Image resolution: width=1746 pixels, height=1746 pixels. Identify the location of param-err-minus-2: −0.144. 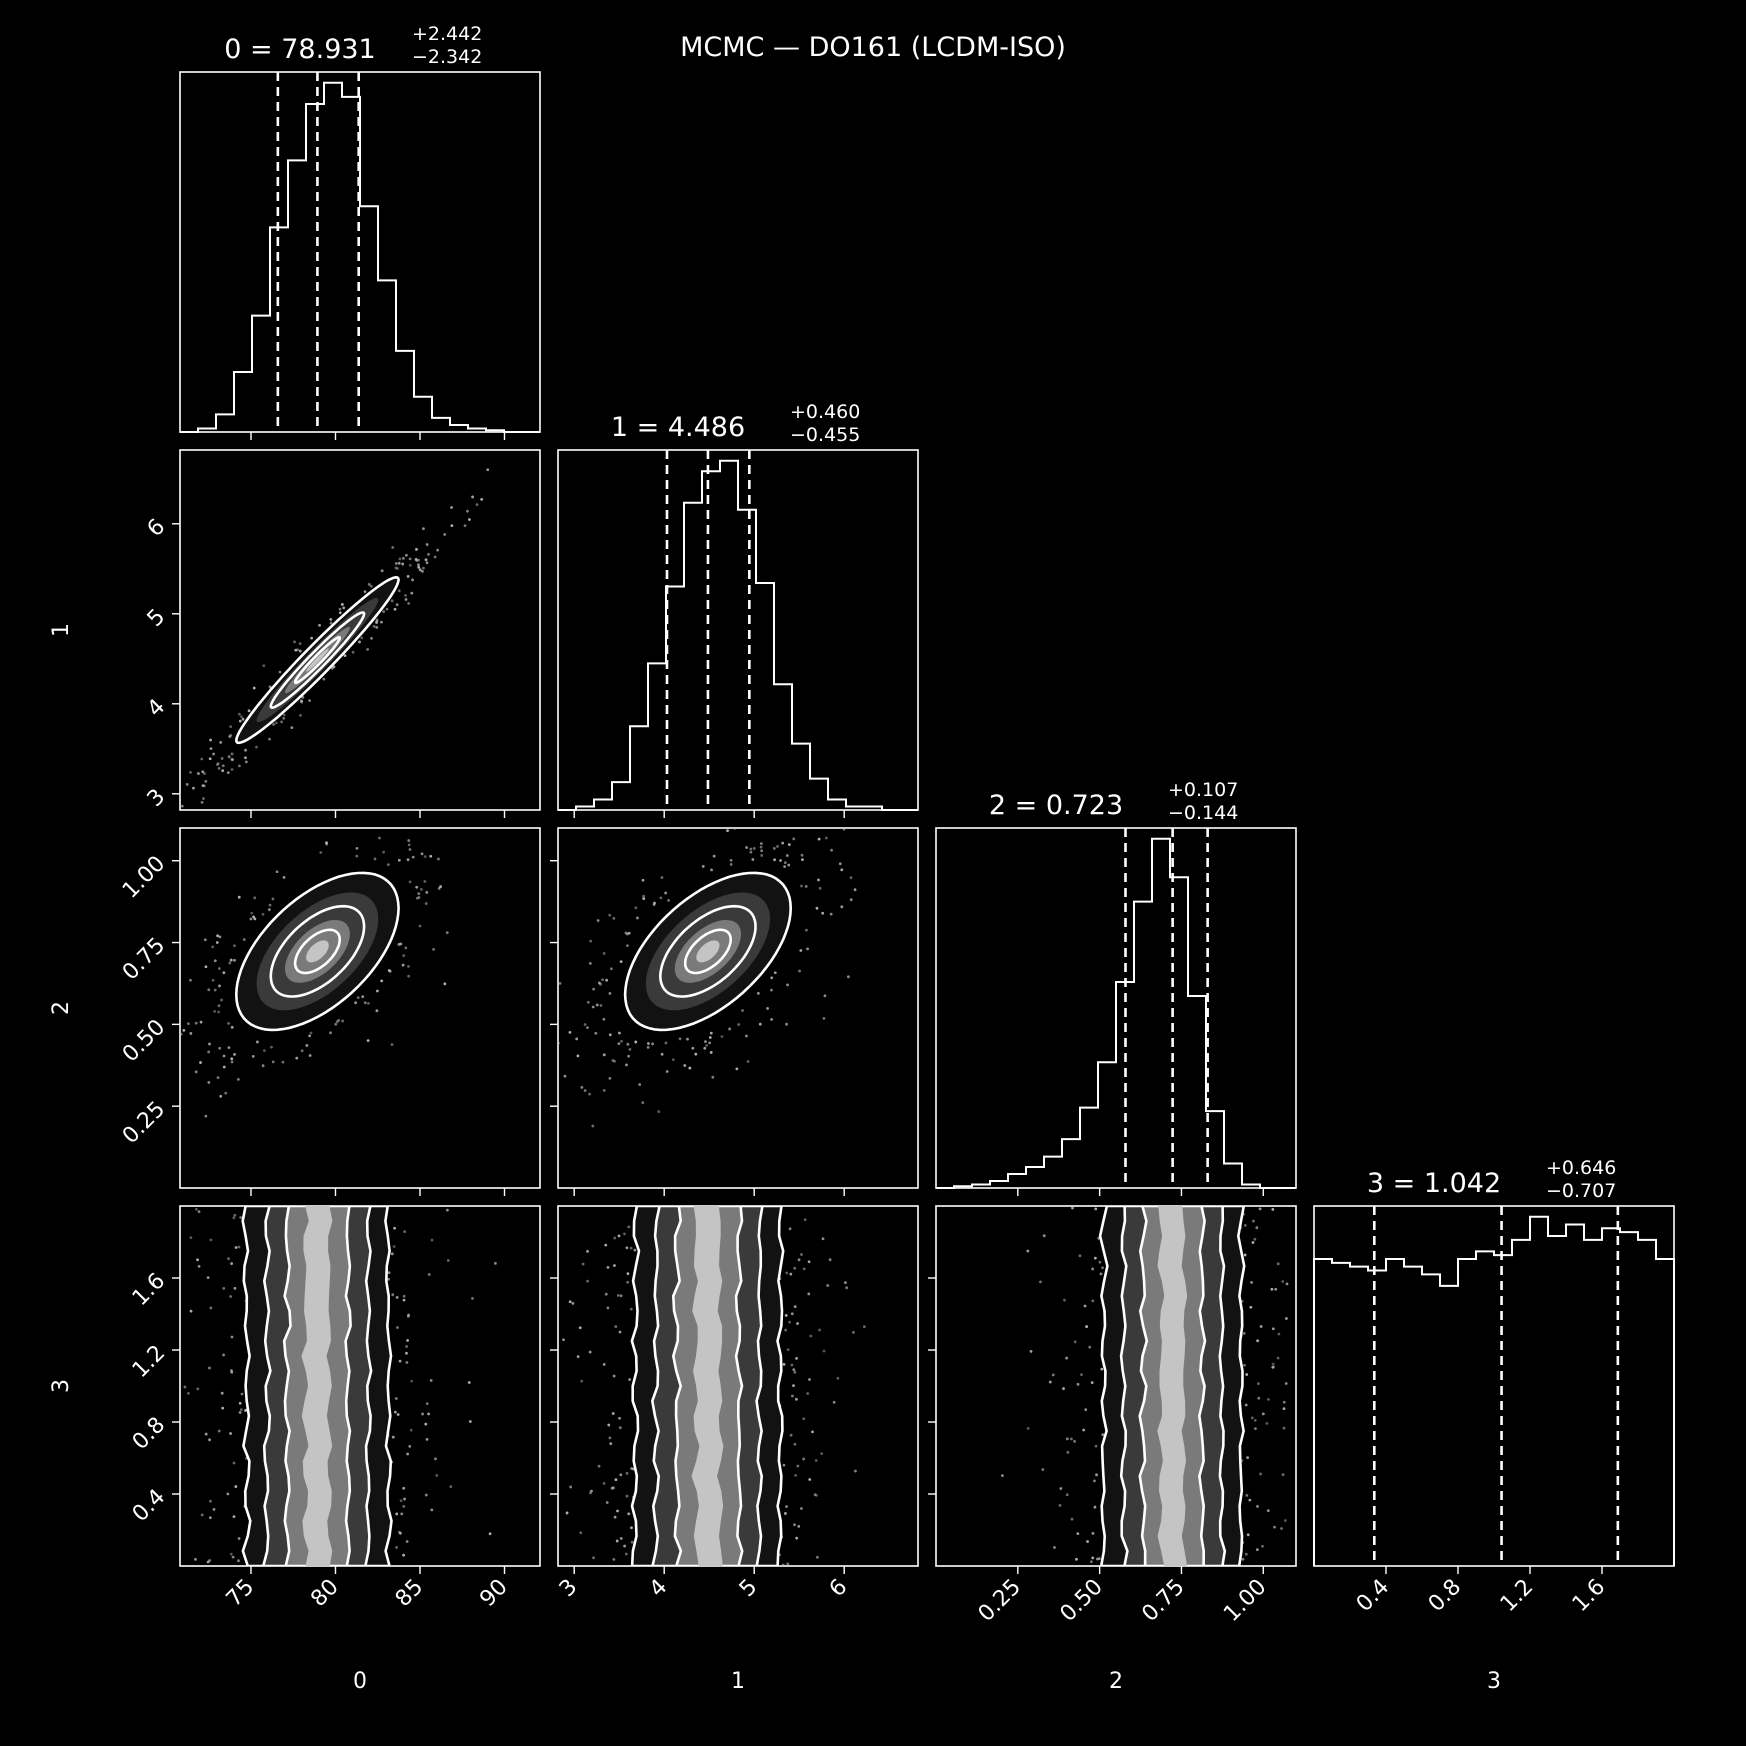
(1203, 813).